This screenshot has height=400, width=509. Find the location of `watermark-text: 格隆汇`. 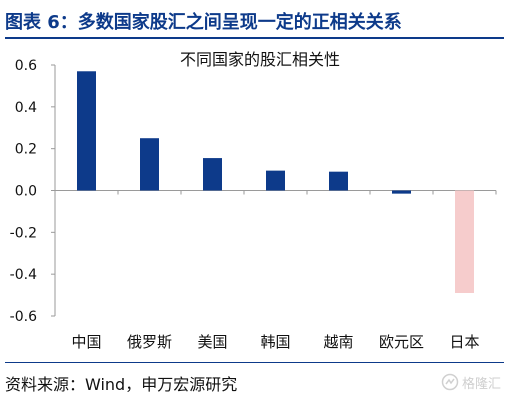

watermark-text: 格隆汇 is located at coordinates (481, 384).